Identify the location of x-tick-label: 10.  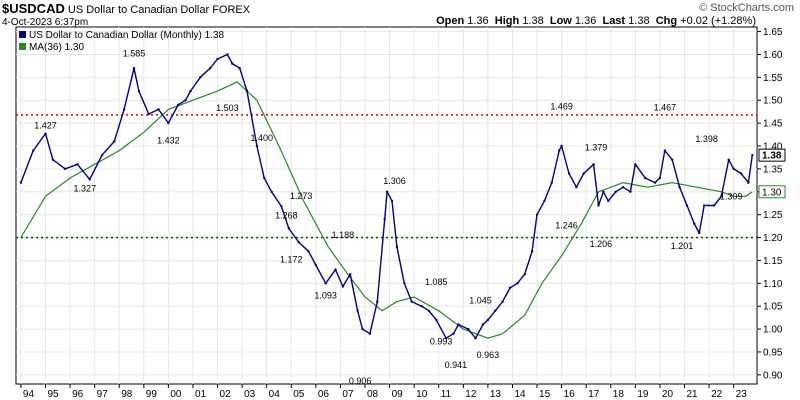
(422, 394).